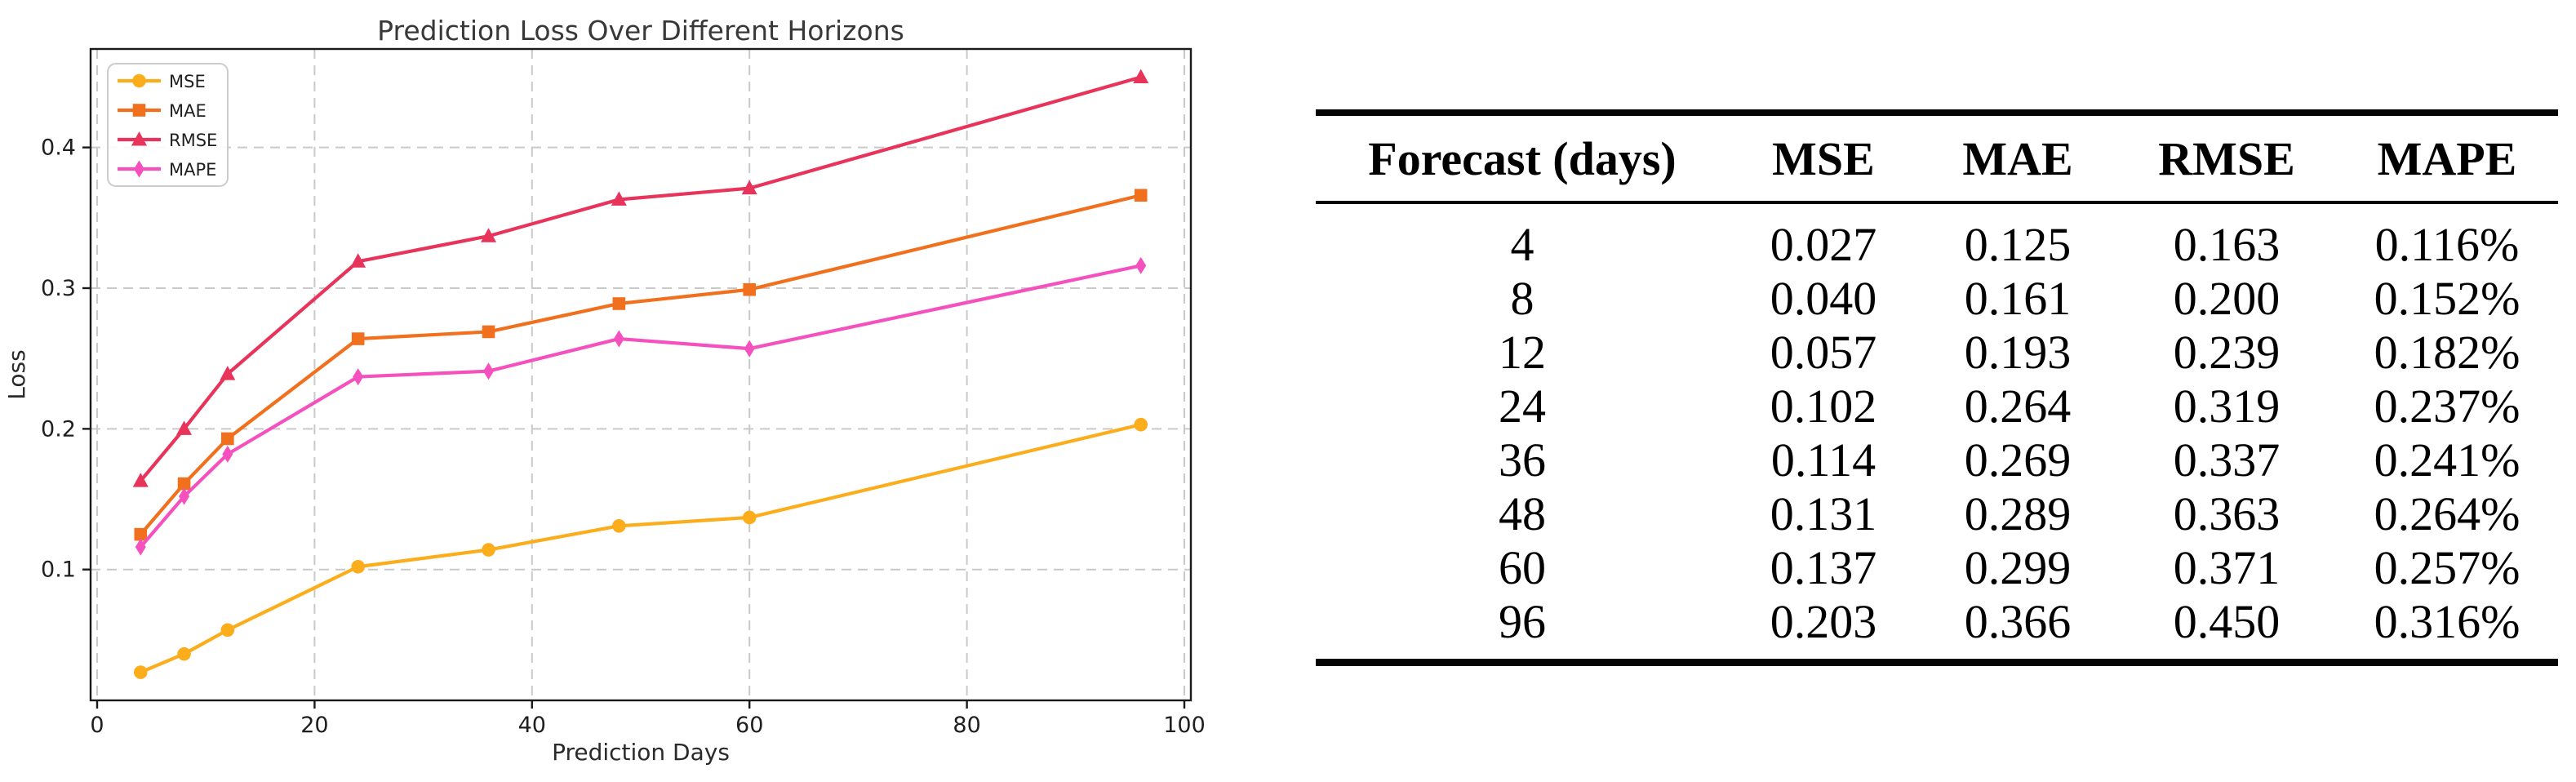  Describe the element at coordinates (58, 289) in the screenshot. I see `y-tick-label: 0.3` at that location.